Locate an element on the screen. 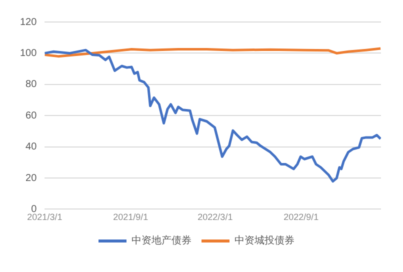 The height and width of the screenshot is (272, 403). legend-label: 中资城投债券 is located at coordinates (264, 240).